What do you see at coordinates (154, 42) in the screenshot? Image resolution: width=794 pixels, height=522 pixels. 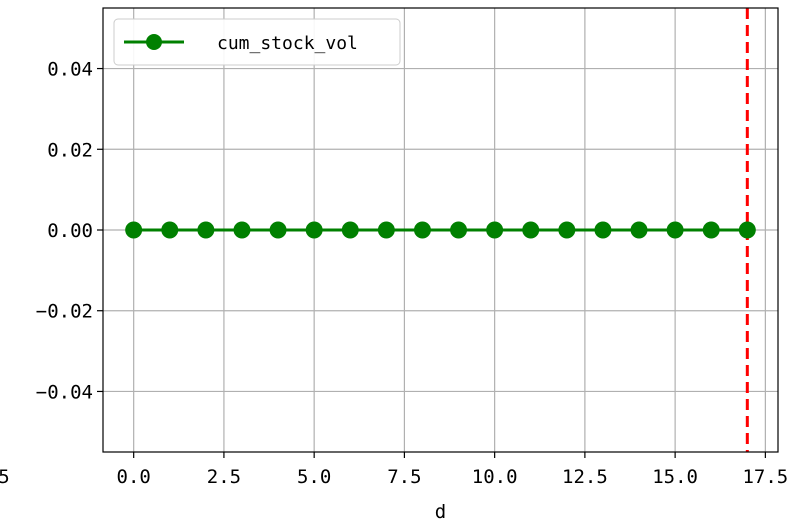 I see `legend-marker` at bounding box center [154, 42].